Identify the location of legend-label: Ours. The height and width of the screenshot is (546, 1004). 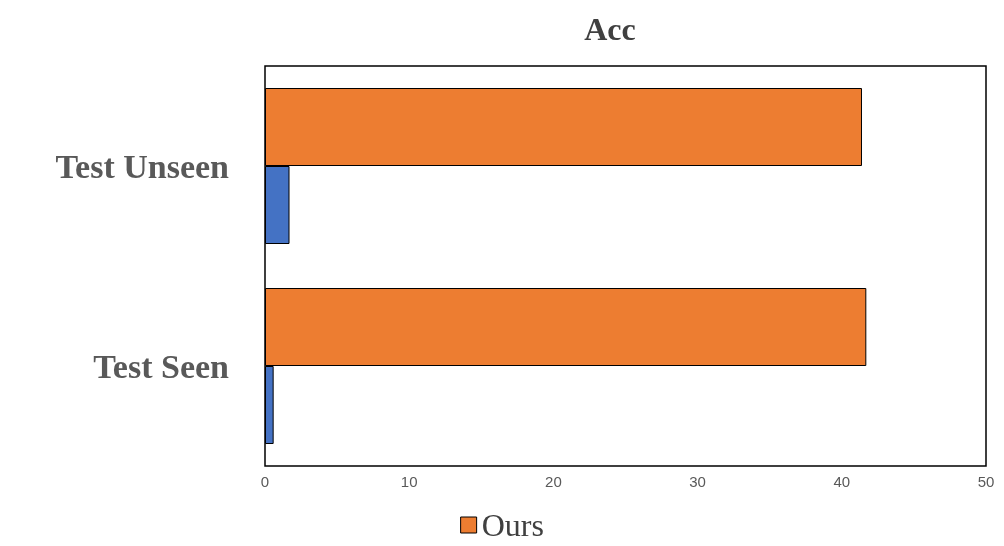
(512, 525).